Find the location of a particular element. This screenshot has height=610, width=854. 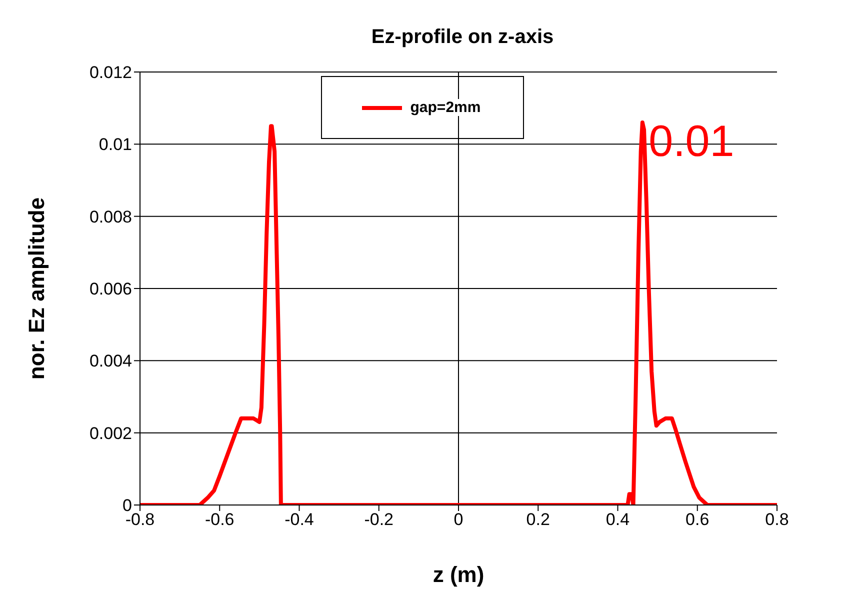

y-tick-label: 0.012 is located at coordinates (110, 72).